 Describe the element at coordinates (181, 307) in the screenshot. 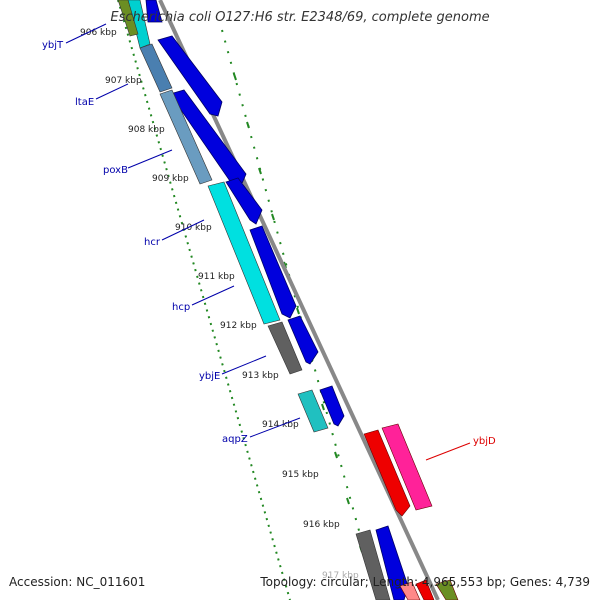

I see `gene-label-hcp: hcp` at that location.